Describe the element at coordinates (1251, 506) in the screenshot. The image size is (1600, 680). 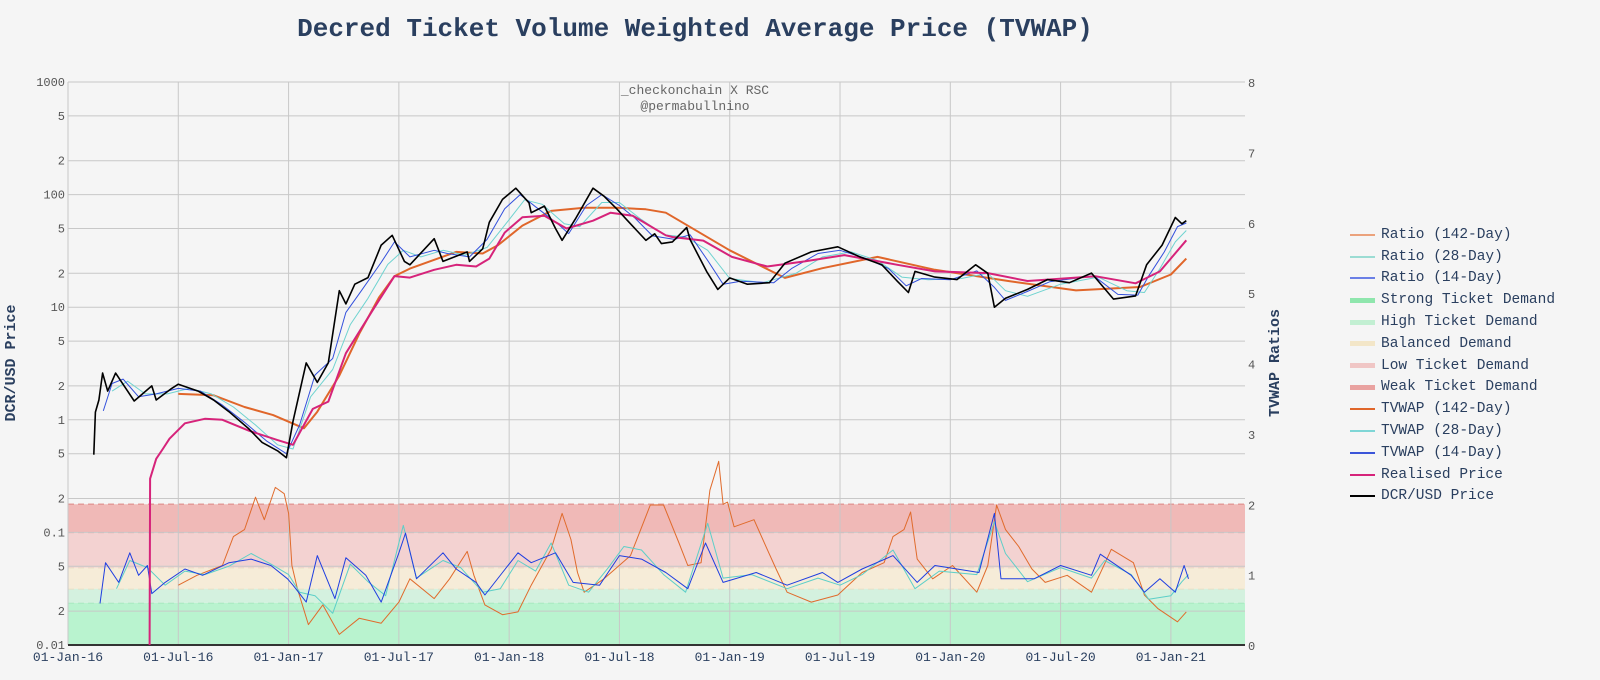
I see `y2-tick-label: 2` at that location.